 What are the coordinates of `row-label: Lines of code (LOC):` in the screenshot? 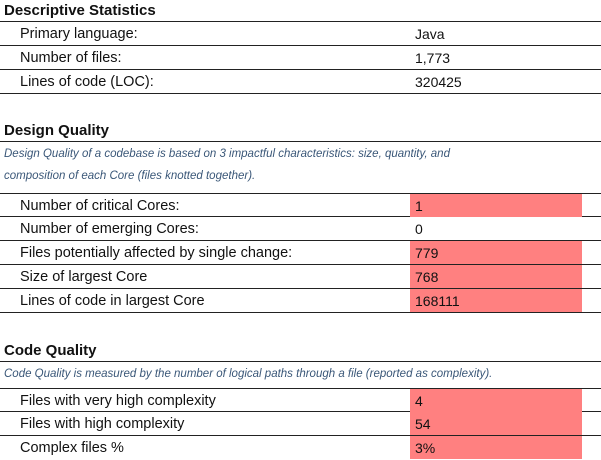 It's located at (87, 82).